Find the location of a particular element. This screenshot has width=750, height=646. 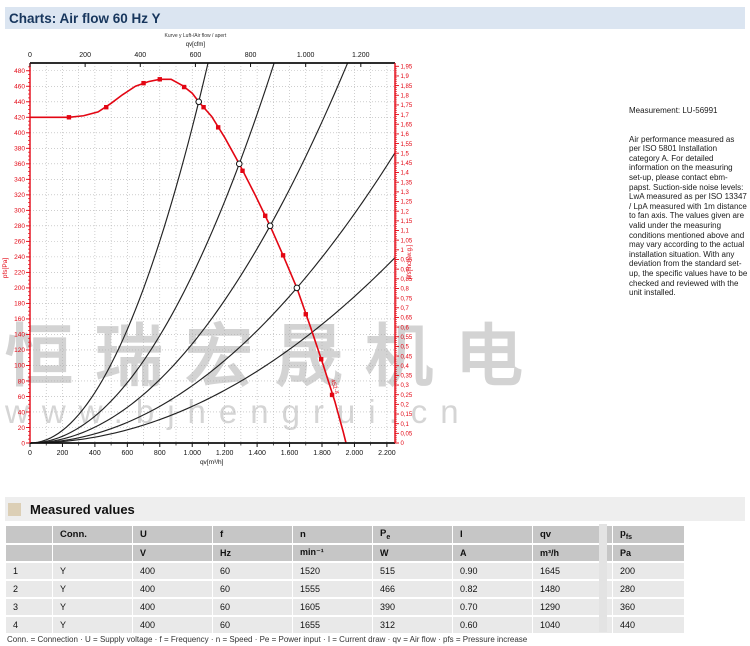

unit-cell is located at coordinates (92, 552).